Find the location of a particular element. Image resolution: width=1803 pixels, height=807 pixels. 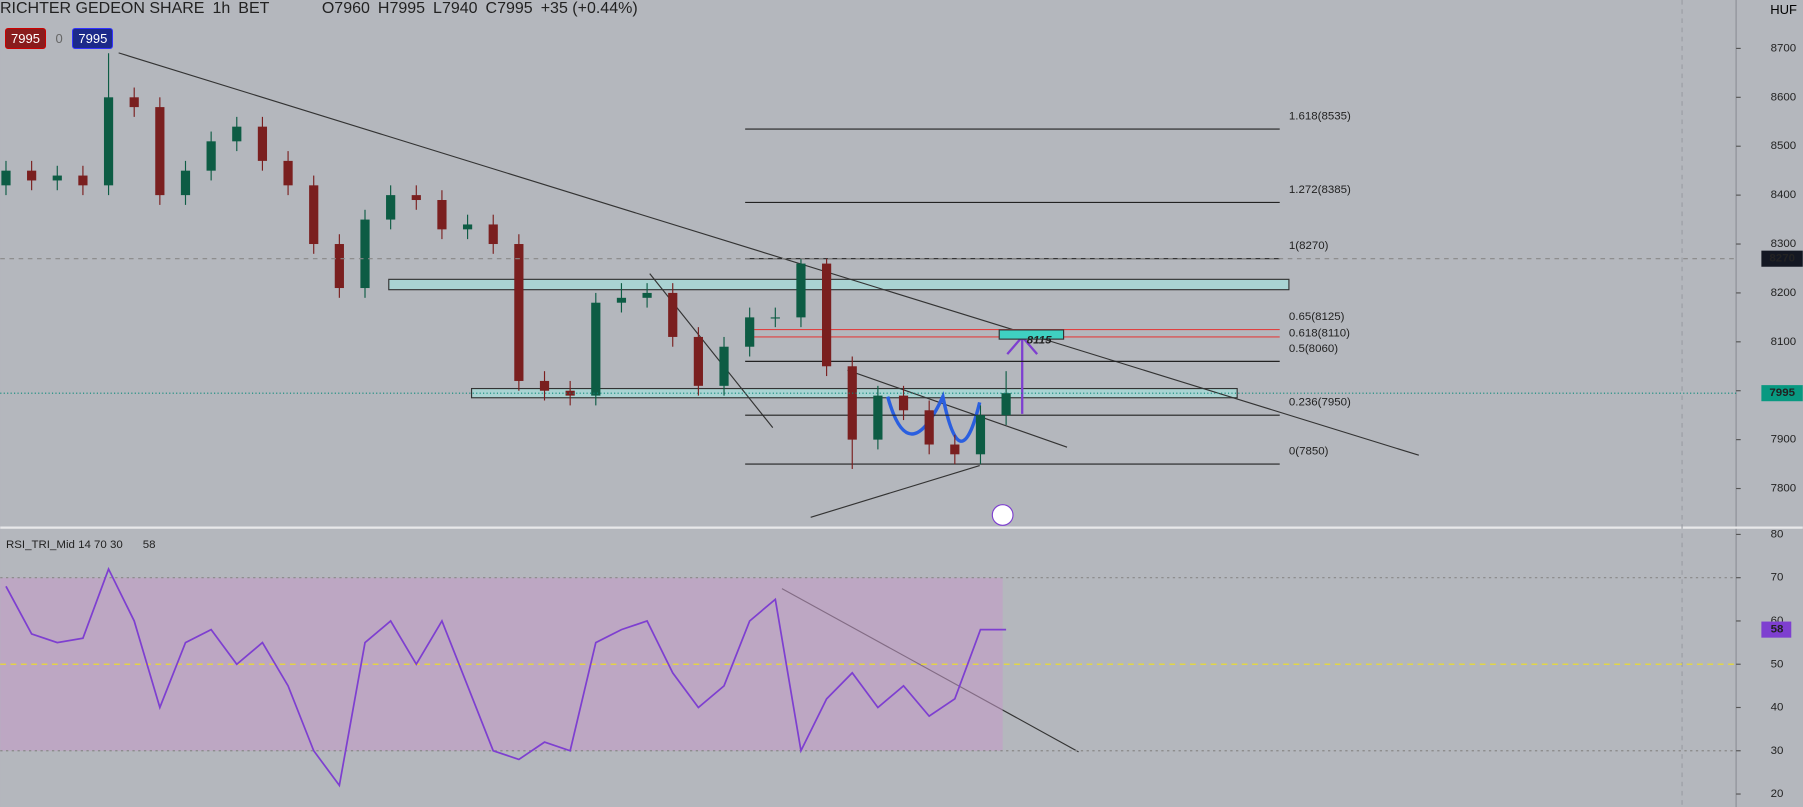

last-price-tag is located at coordinates (1782, 393).